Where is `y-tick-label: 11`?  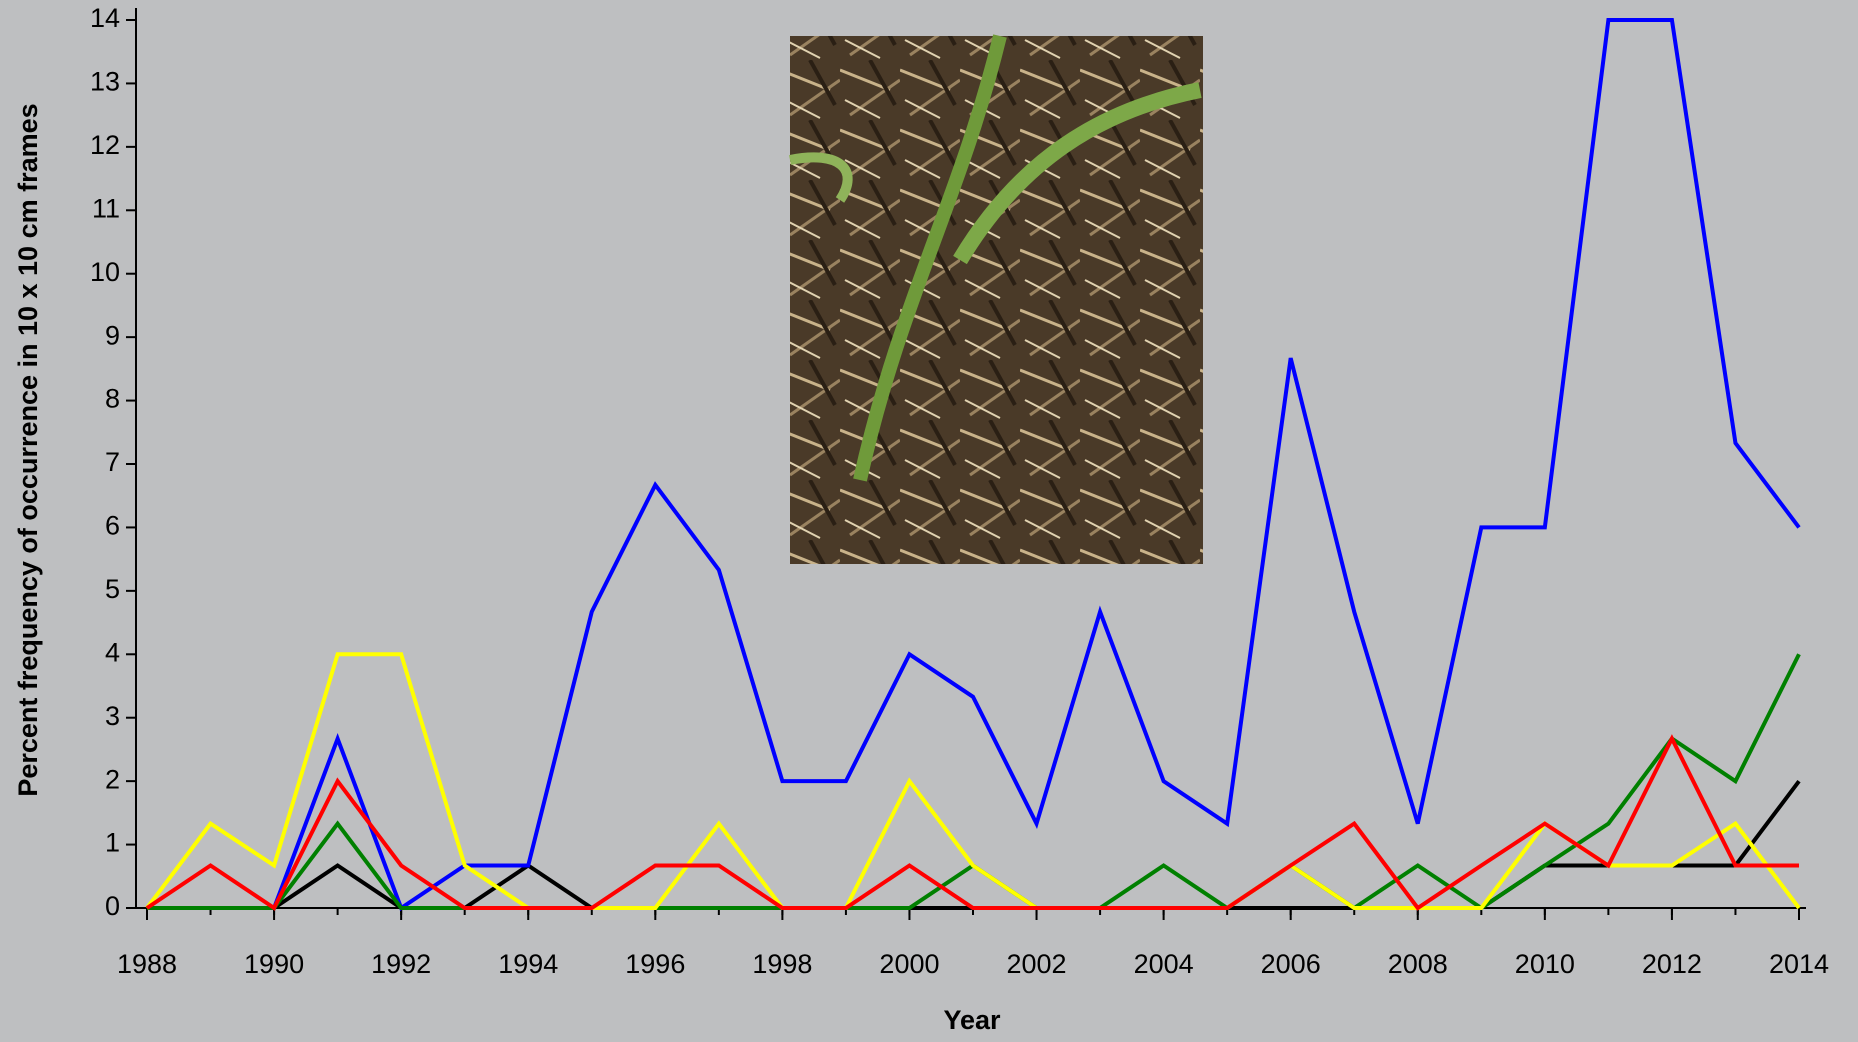
y-tick-label: 11 is located at coordinates (106, 208).